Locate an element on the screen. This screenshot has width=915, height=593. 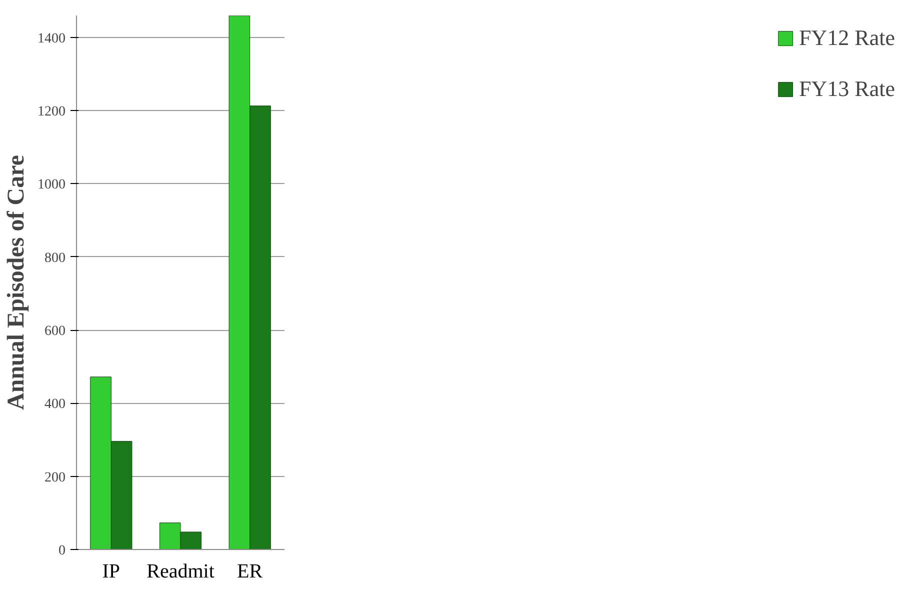
y-tick-label: 1400 is located at coordinates (52, 38).